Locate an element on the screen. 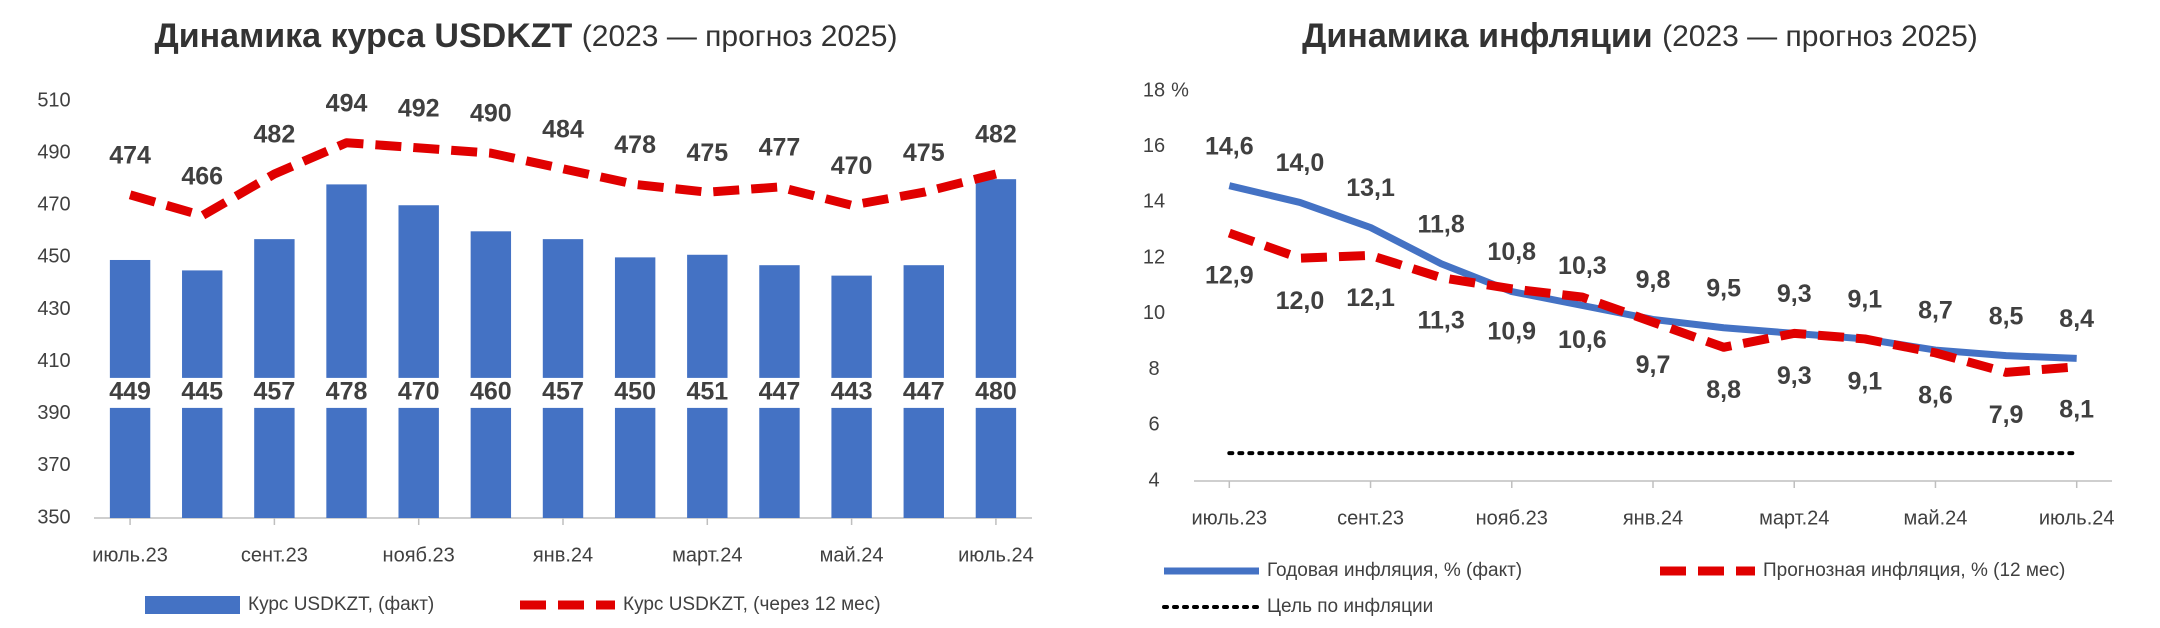 Image resolution: width=2160 pixels, height=628 pixels. data-label: 8,5 is located at coordinates (2006, 316).